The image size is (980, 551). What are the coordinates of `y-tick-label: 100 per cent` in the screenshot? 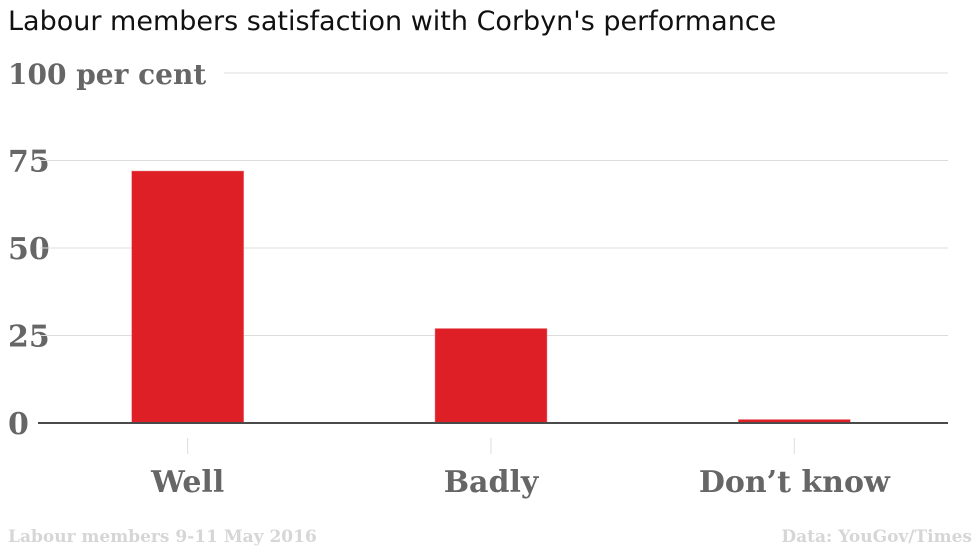 It's located at (107, 74).